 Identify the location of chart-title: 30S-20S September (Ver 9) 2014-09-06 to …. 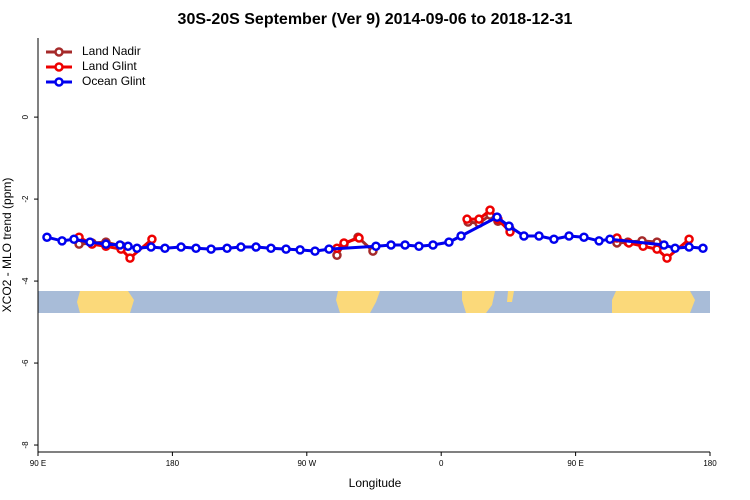
(375, 19).